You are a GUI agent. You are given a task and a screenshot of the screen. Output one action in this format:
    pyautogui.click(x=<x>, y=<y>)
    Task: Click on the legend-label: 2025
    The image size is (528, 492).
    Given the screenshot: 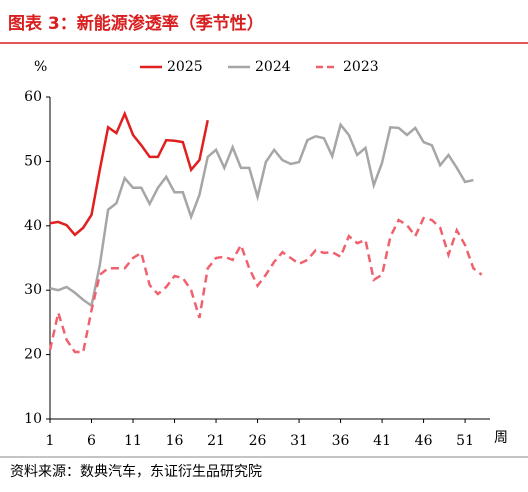 What is the action you would take?
    pyautogui.click(x=185, y=67)
    